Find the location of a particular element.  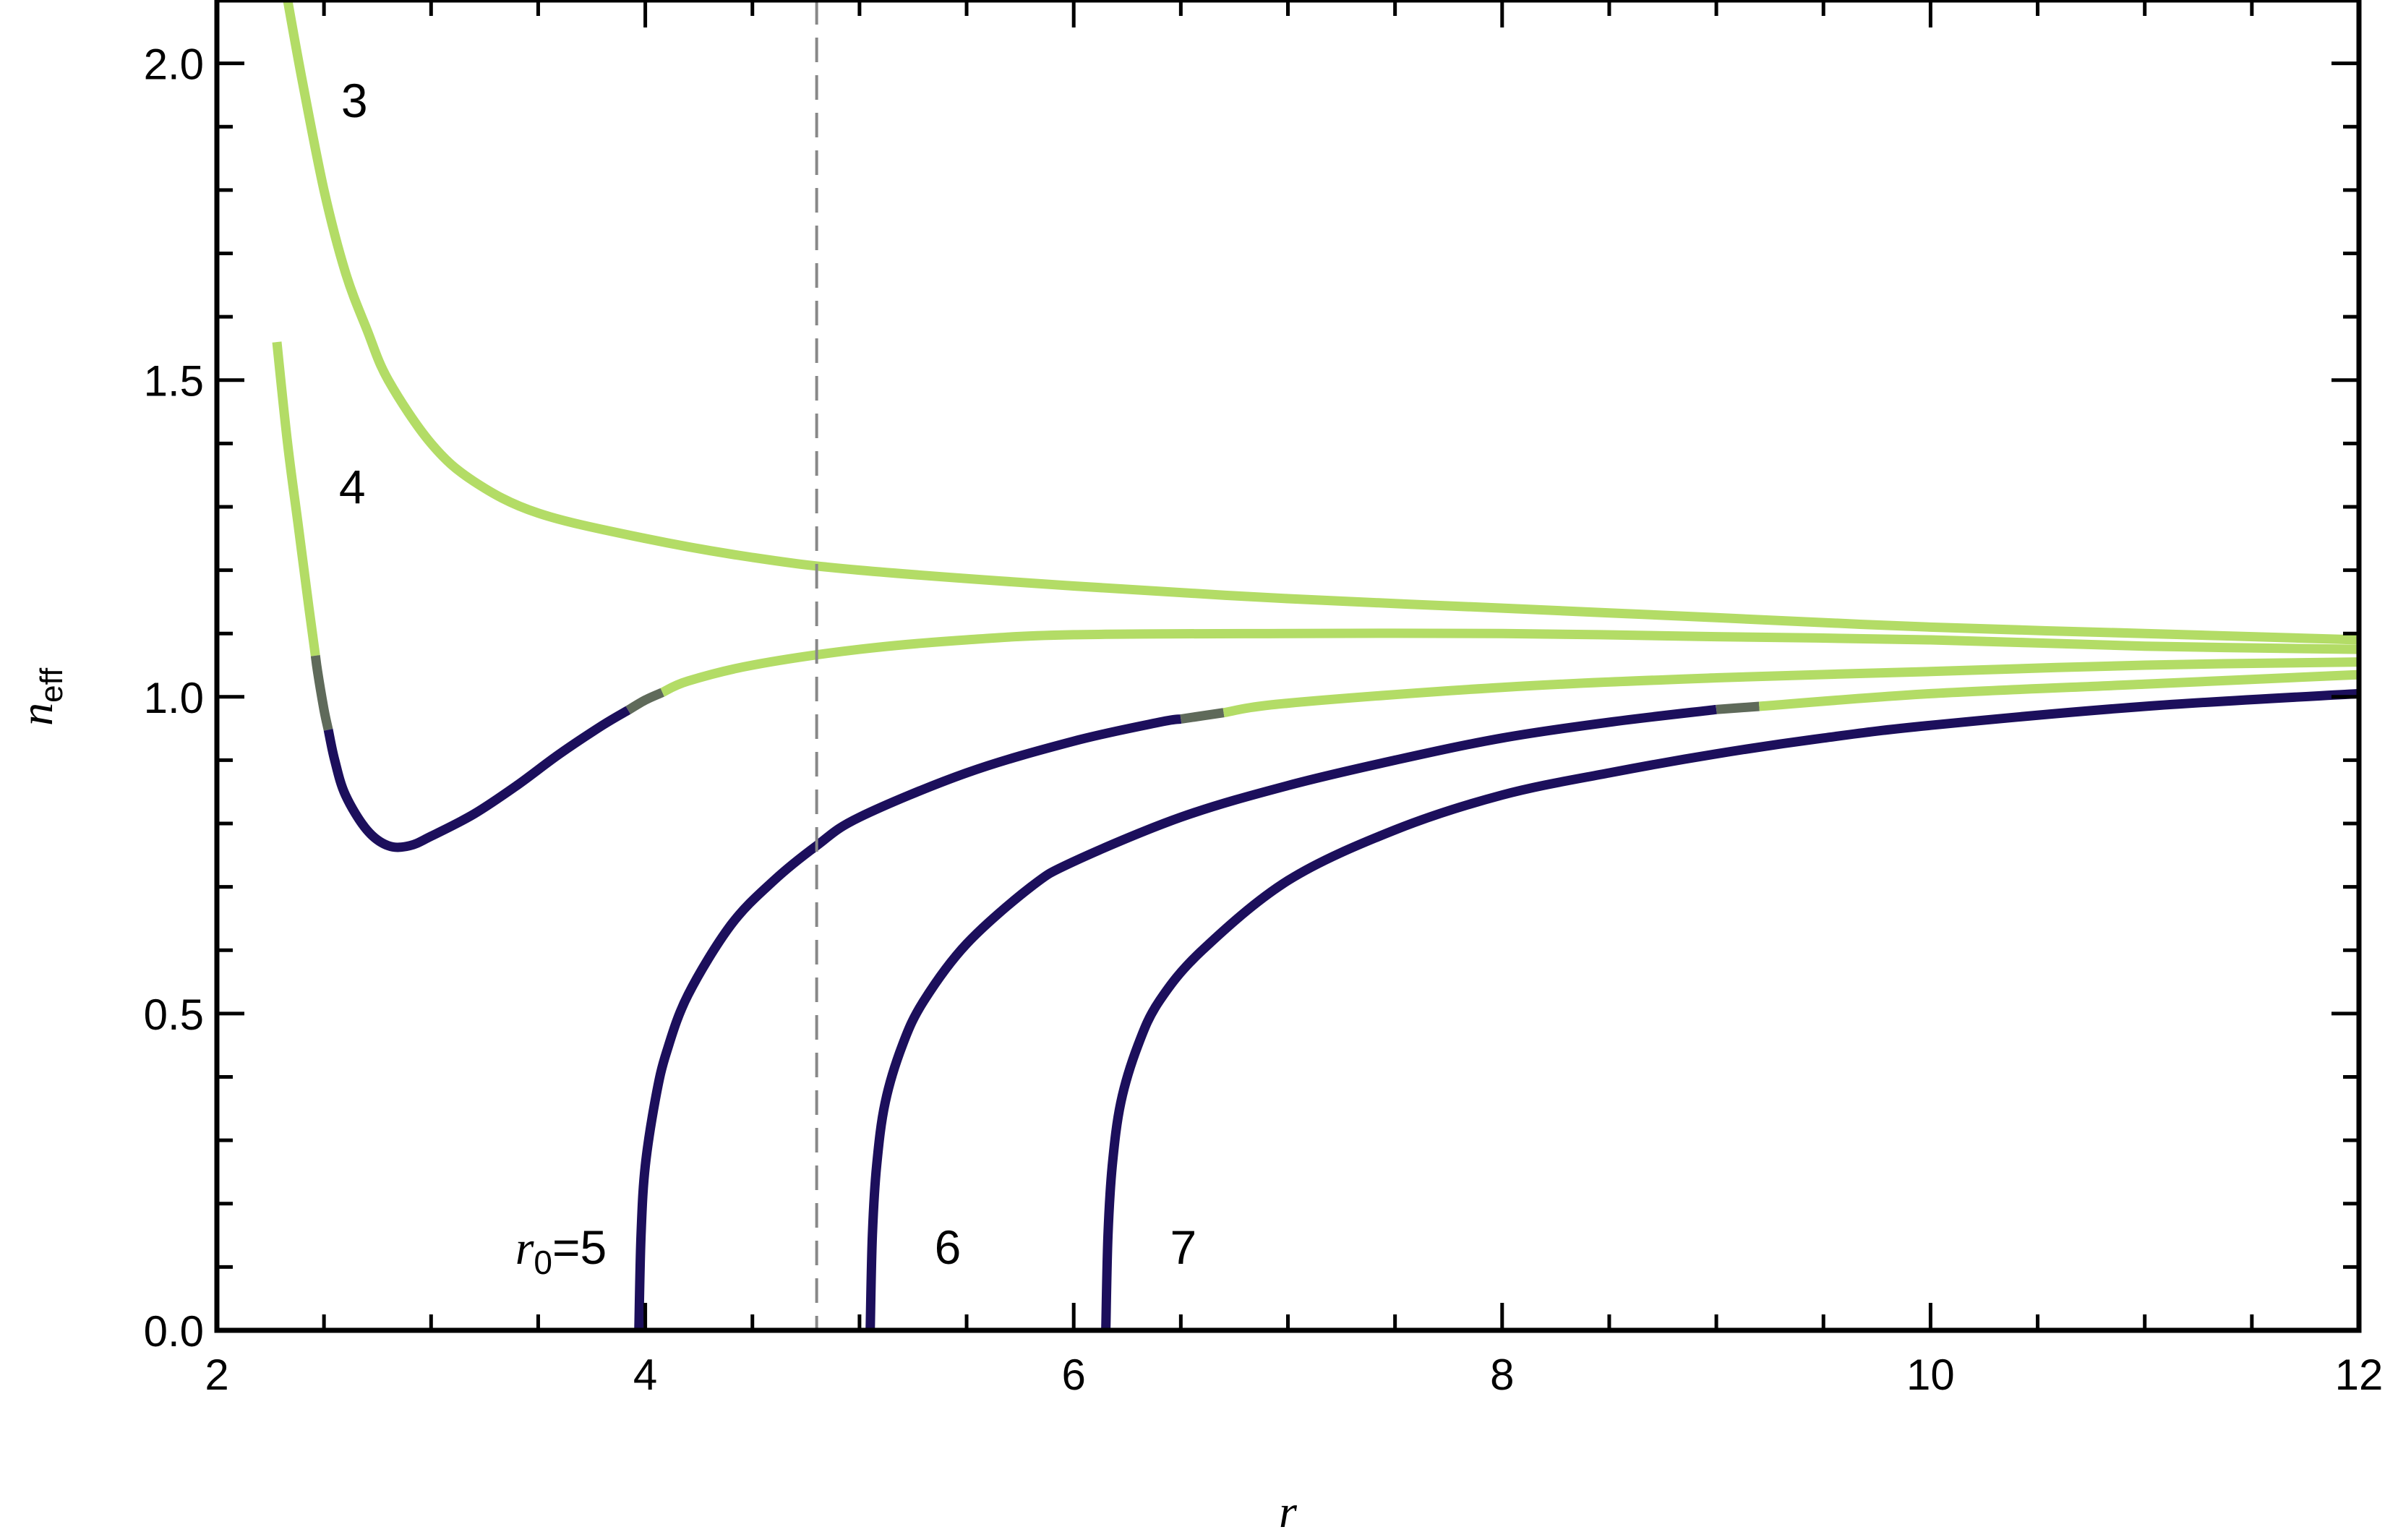

curve-5-dark-segment is located at coordinates (908, 1022).